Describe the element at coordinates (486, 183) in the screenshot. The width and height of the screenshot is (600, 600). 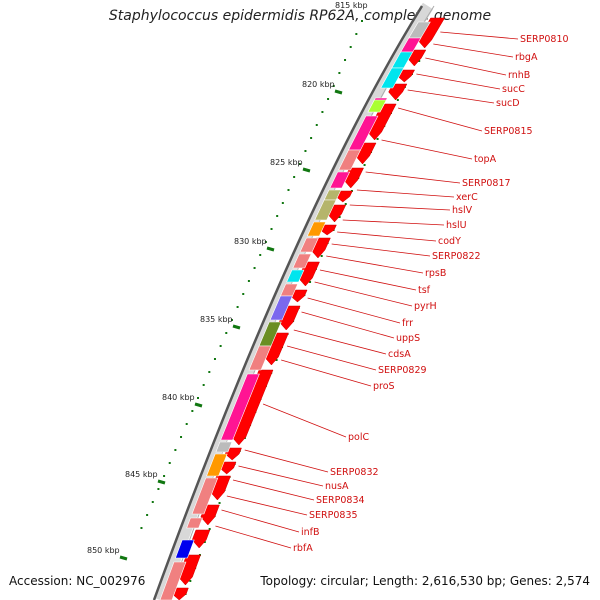
I see `gene-label-SERP0817: SERP0817` at that location.